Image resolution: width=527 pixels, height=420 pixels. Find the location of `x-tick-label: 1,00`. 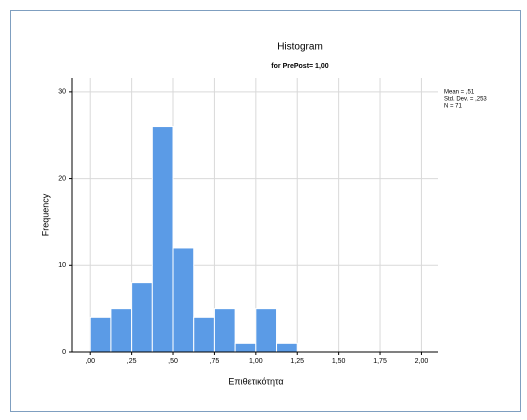

x-tick-label: 1,00 is located at coordinates (256, 361).